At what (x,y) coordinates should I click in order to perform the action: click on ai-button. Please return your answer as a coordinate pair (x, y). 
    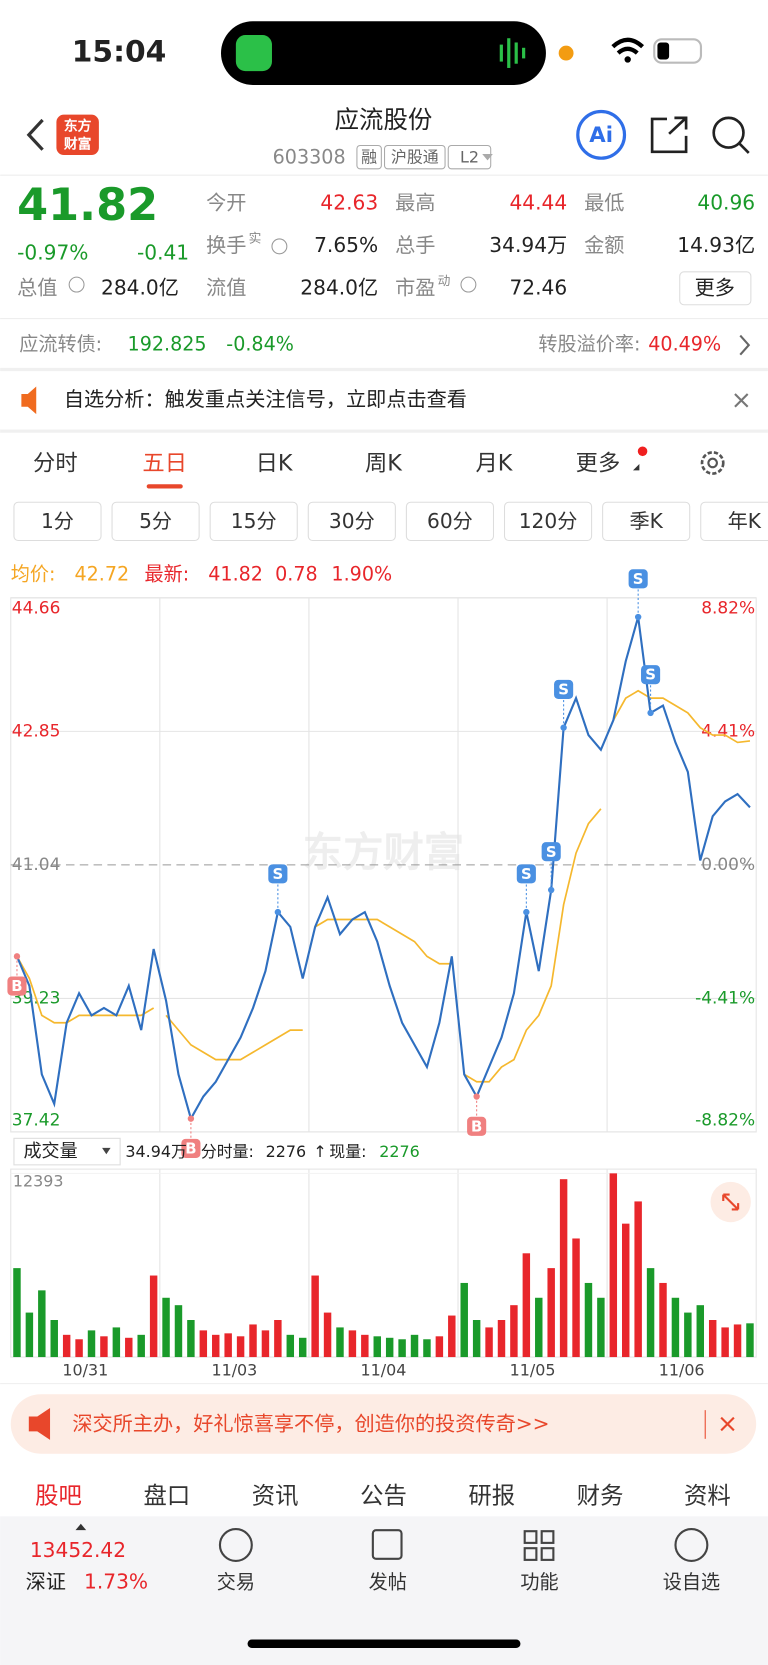
    Looking at the image, I should click on (601, 134).